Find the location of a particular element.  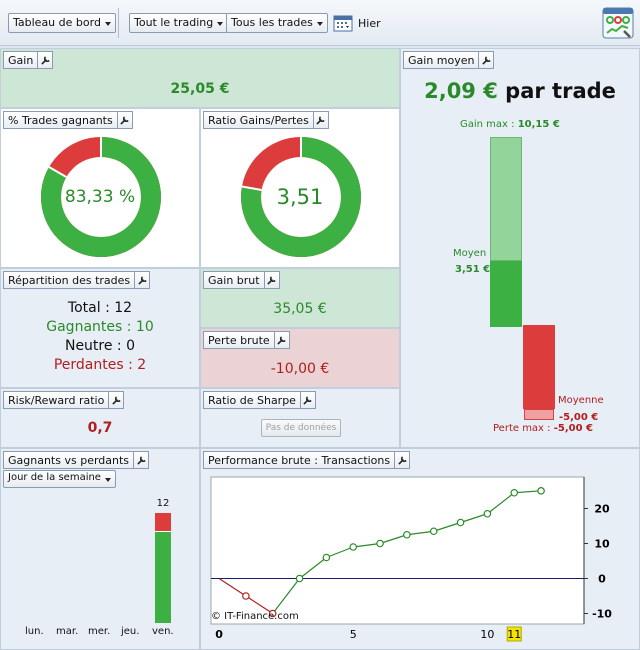

win-rate-panel: % Trades gagnants 83,33 % is located at coordinates (100, 188).